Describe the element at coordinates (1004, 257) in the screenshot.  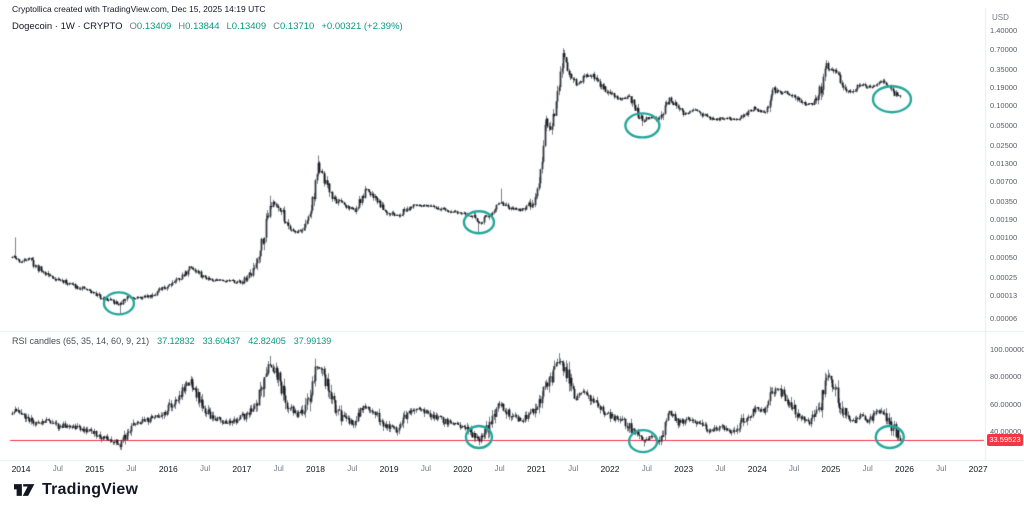
I see `axis-tick-label: 0.00050` at that location.